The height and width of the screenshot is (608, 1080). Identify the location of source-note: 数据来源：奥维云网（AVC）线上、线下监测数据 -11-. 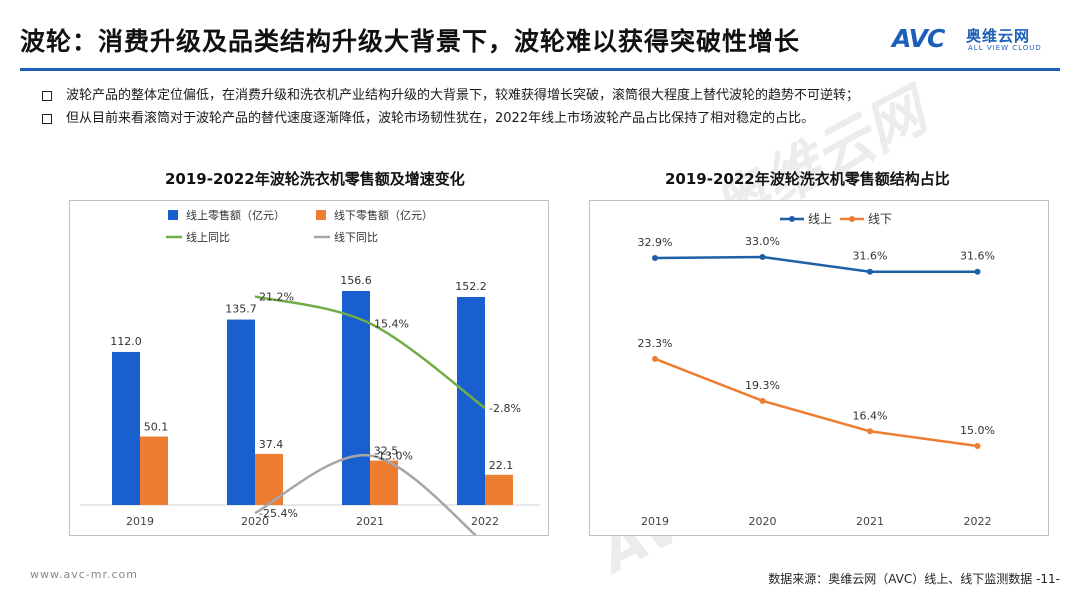
(914, 578).